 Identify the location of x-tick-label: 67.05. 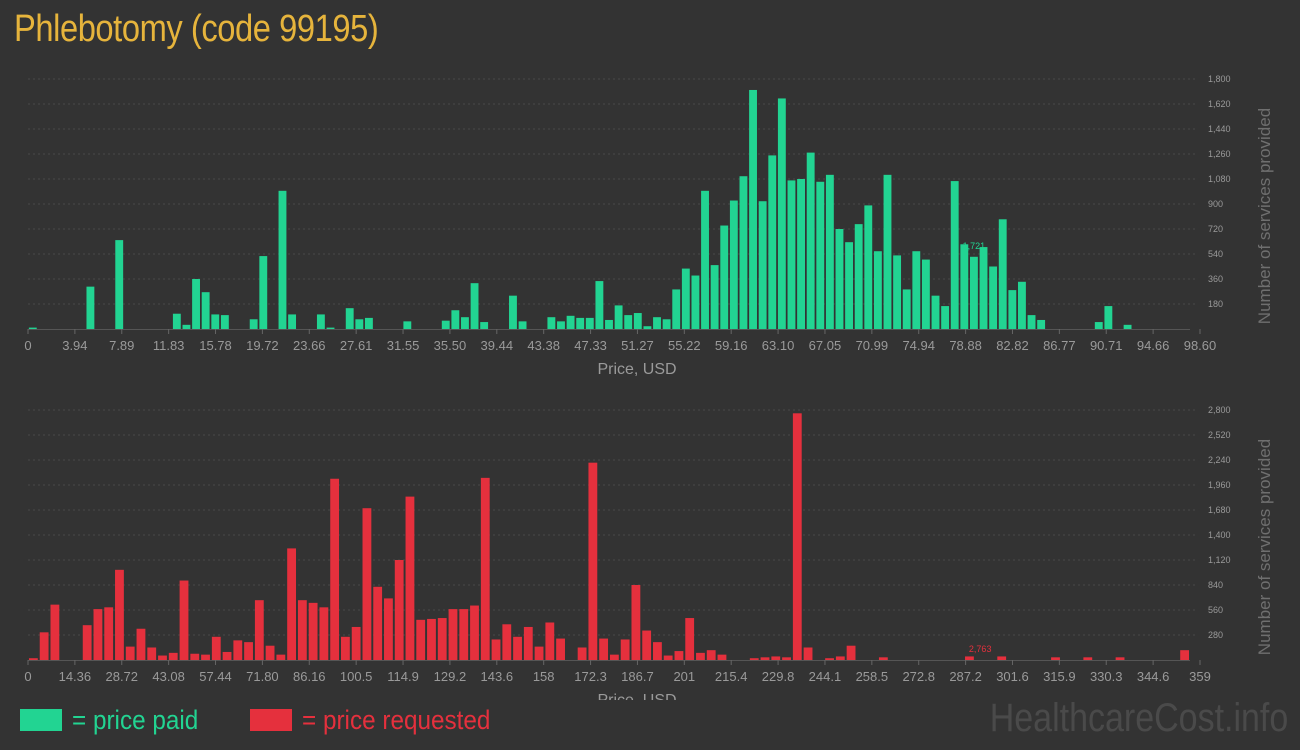
(825, 345).